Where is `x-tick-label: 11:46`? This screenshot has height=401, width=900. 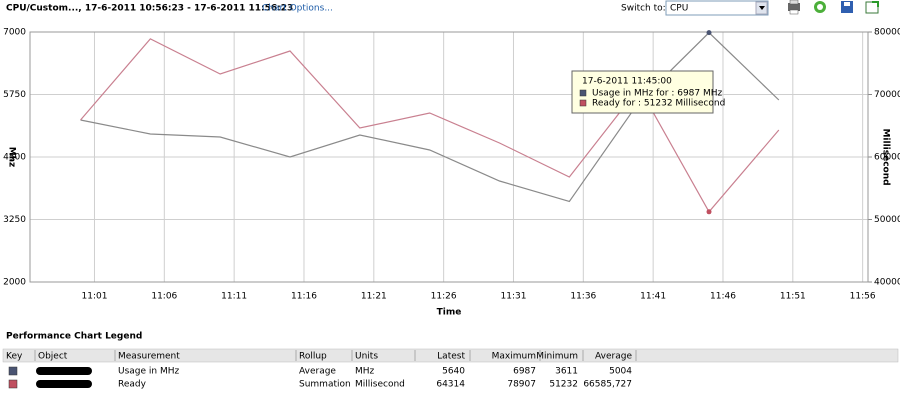
x-tick-label: 11:46 is located at coordinates (723, 297).